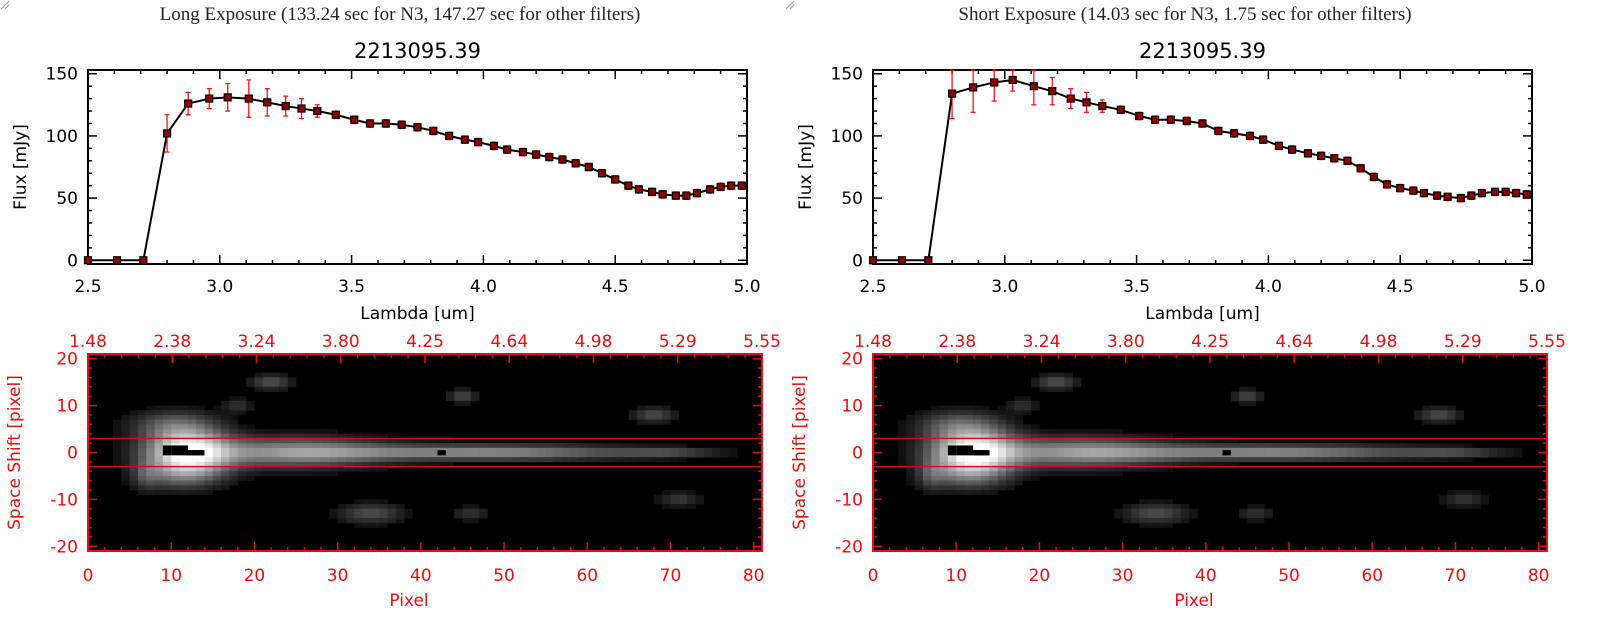 The width and height of the screenshot is (1600, 630). I want to click on saturated-pixel, so click(179, 448).